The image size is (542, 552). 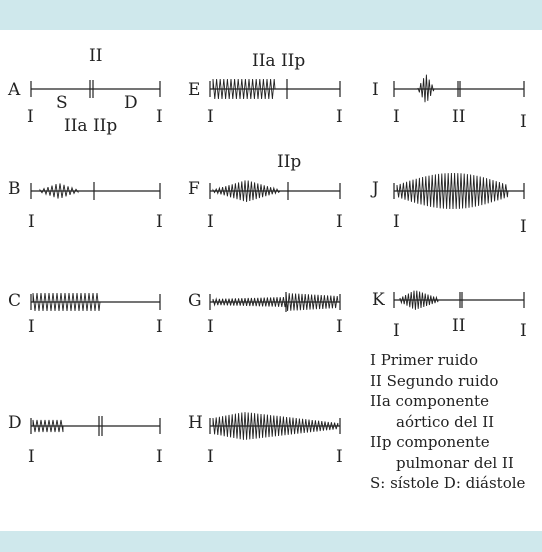 I want to click on panel-a-tick-right: I, so click(x=159, y=117).